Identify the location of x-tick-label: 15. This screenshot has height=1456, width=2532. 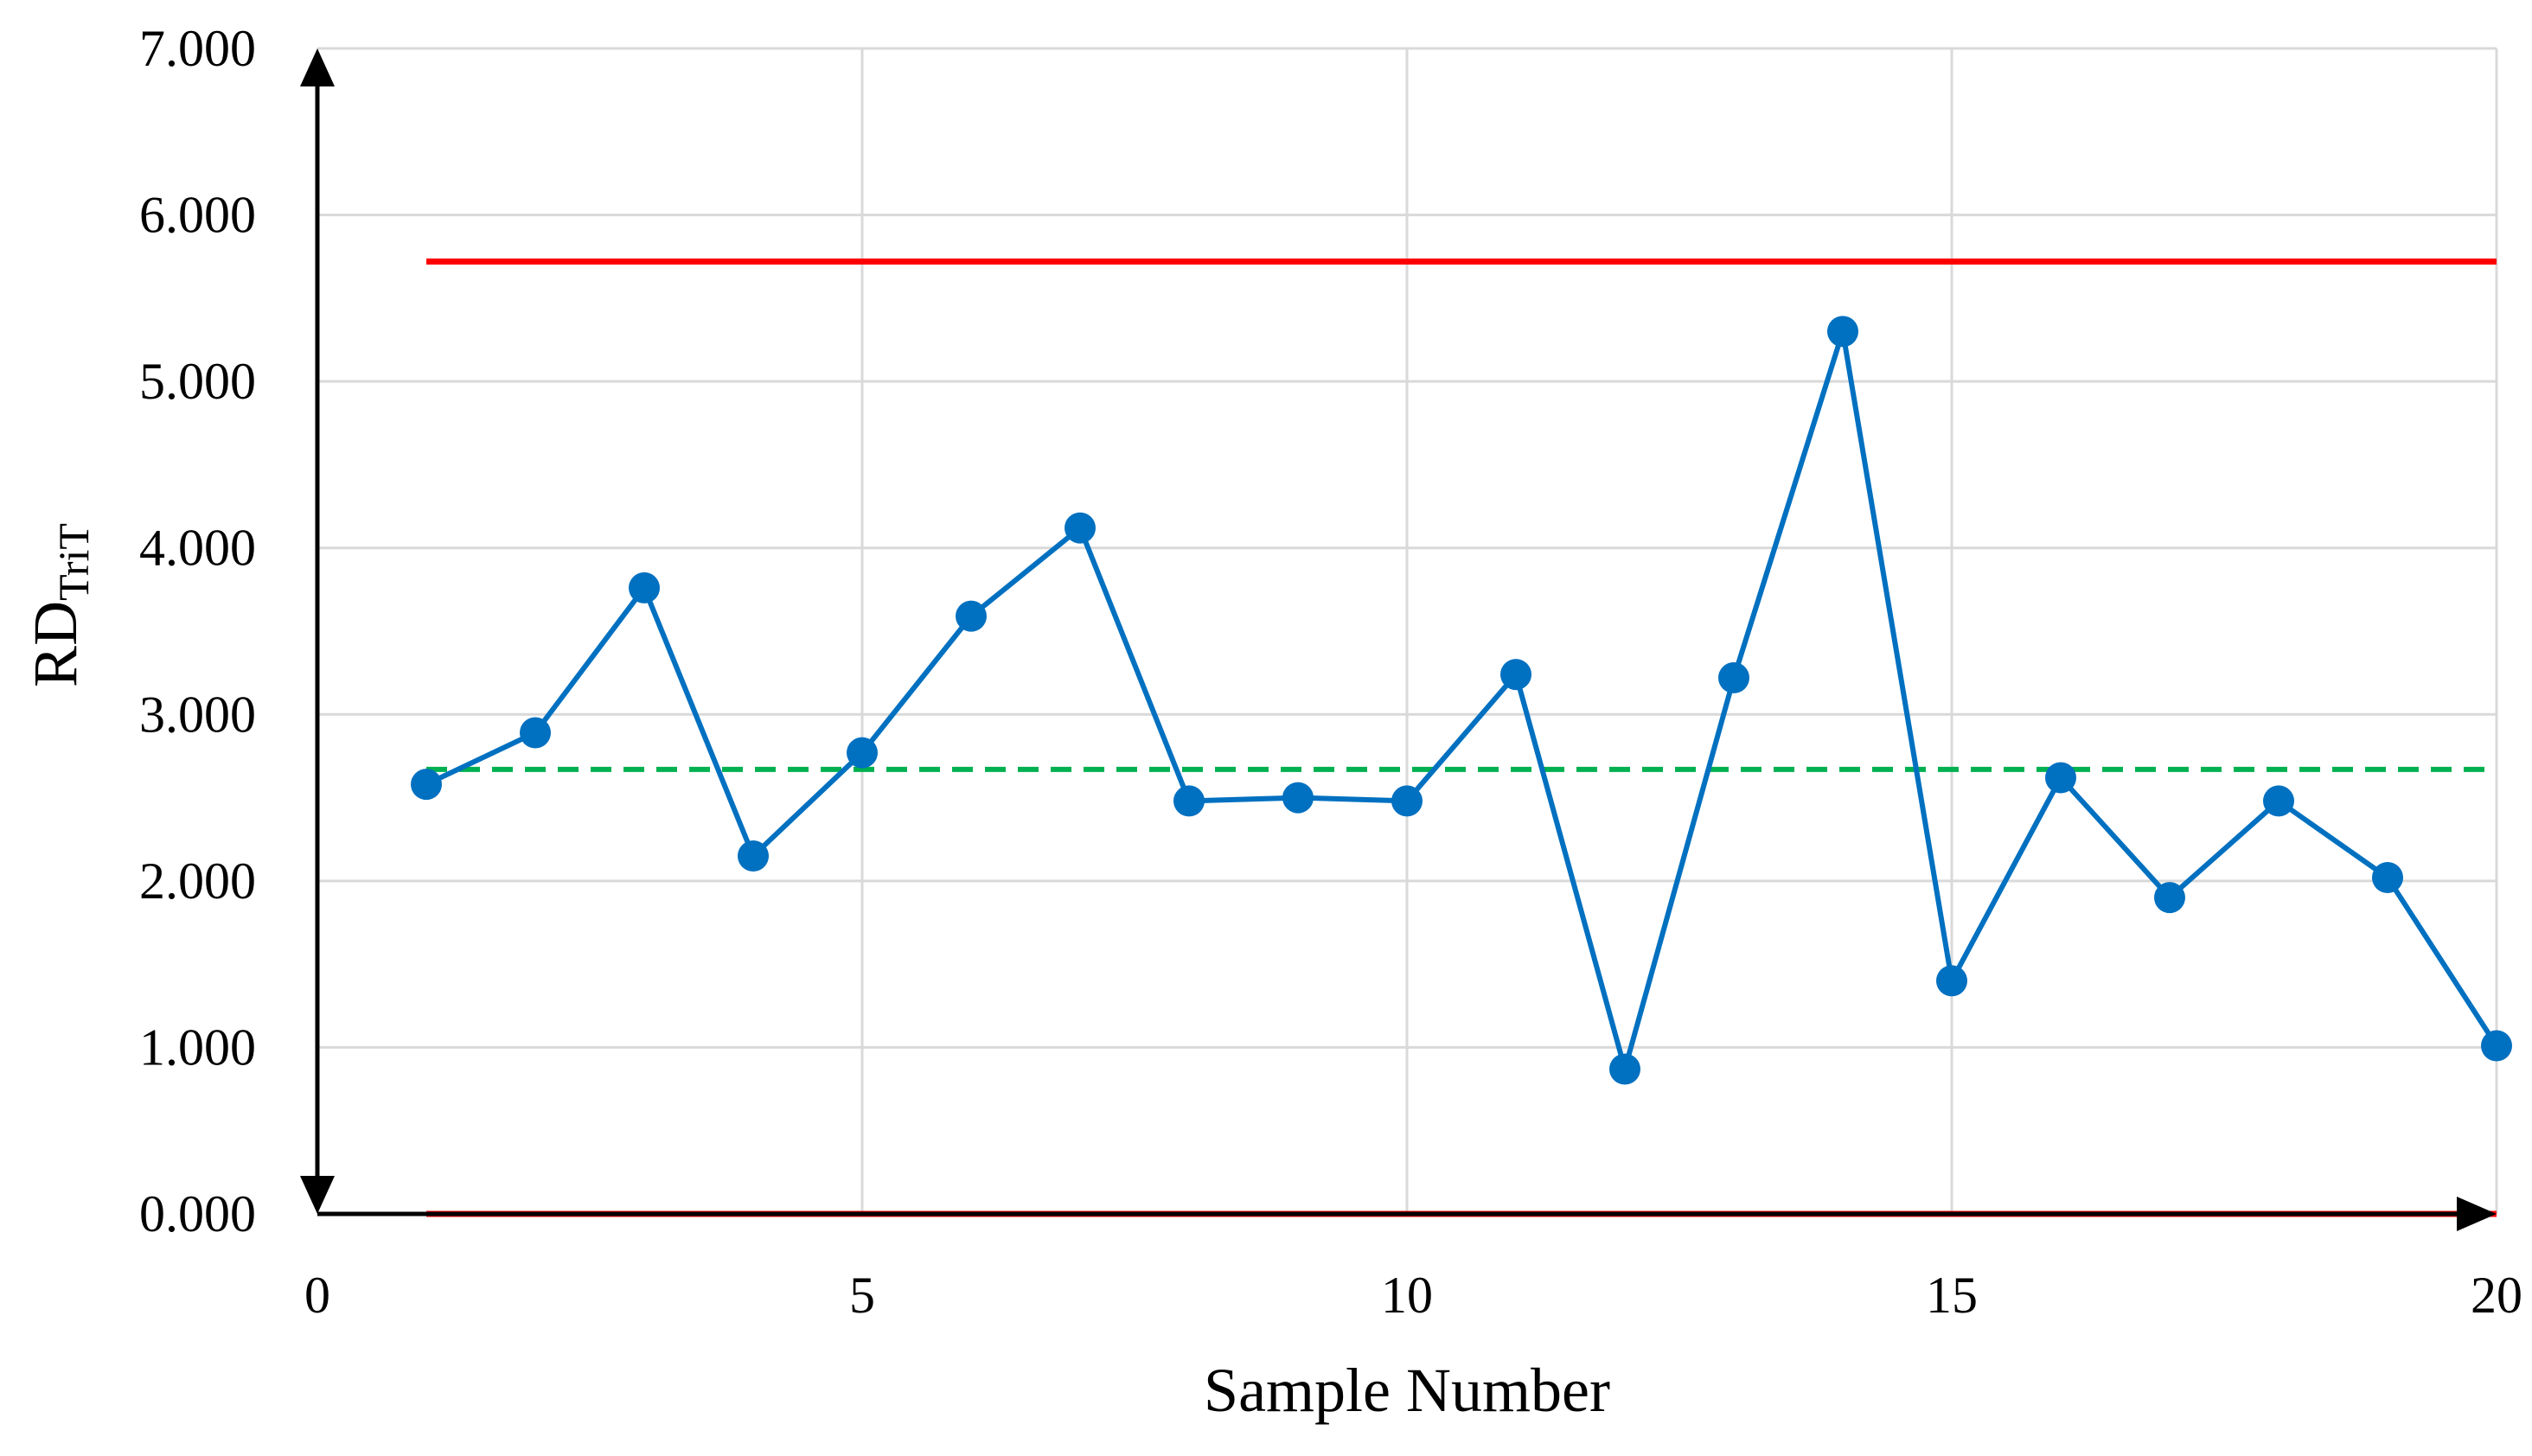
(1952, 1295).